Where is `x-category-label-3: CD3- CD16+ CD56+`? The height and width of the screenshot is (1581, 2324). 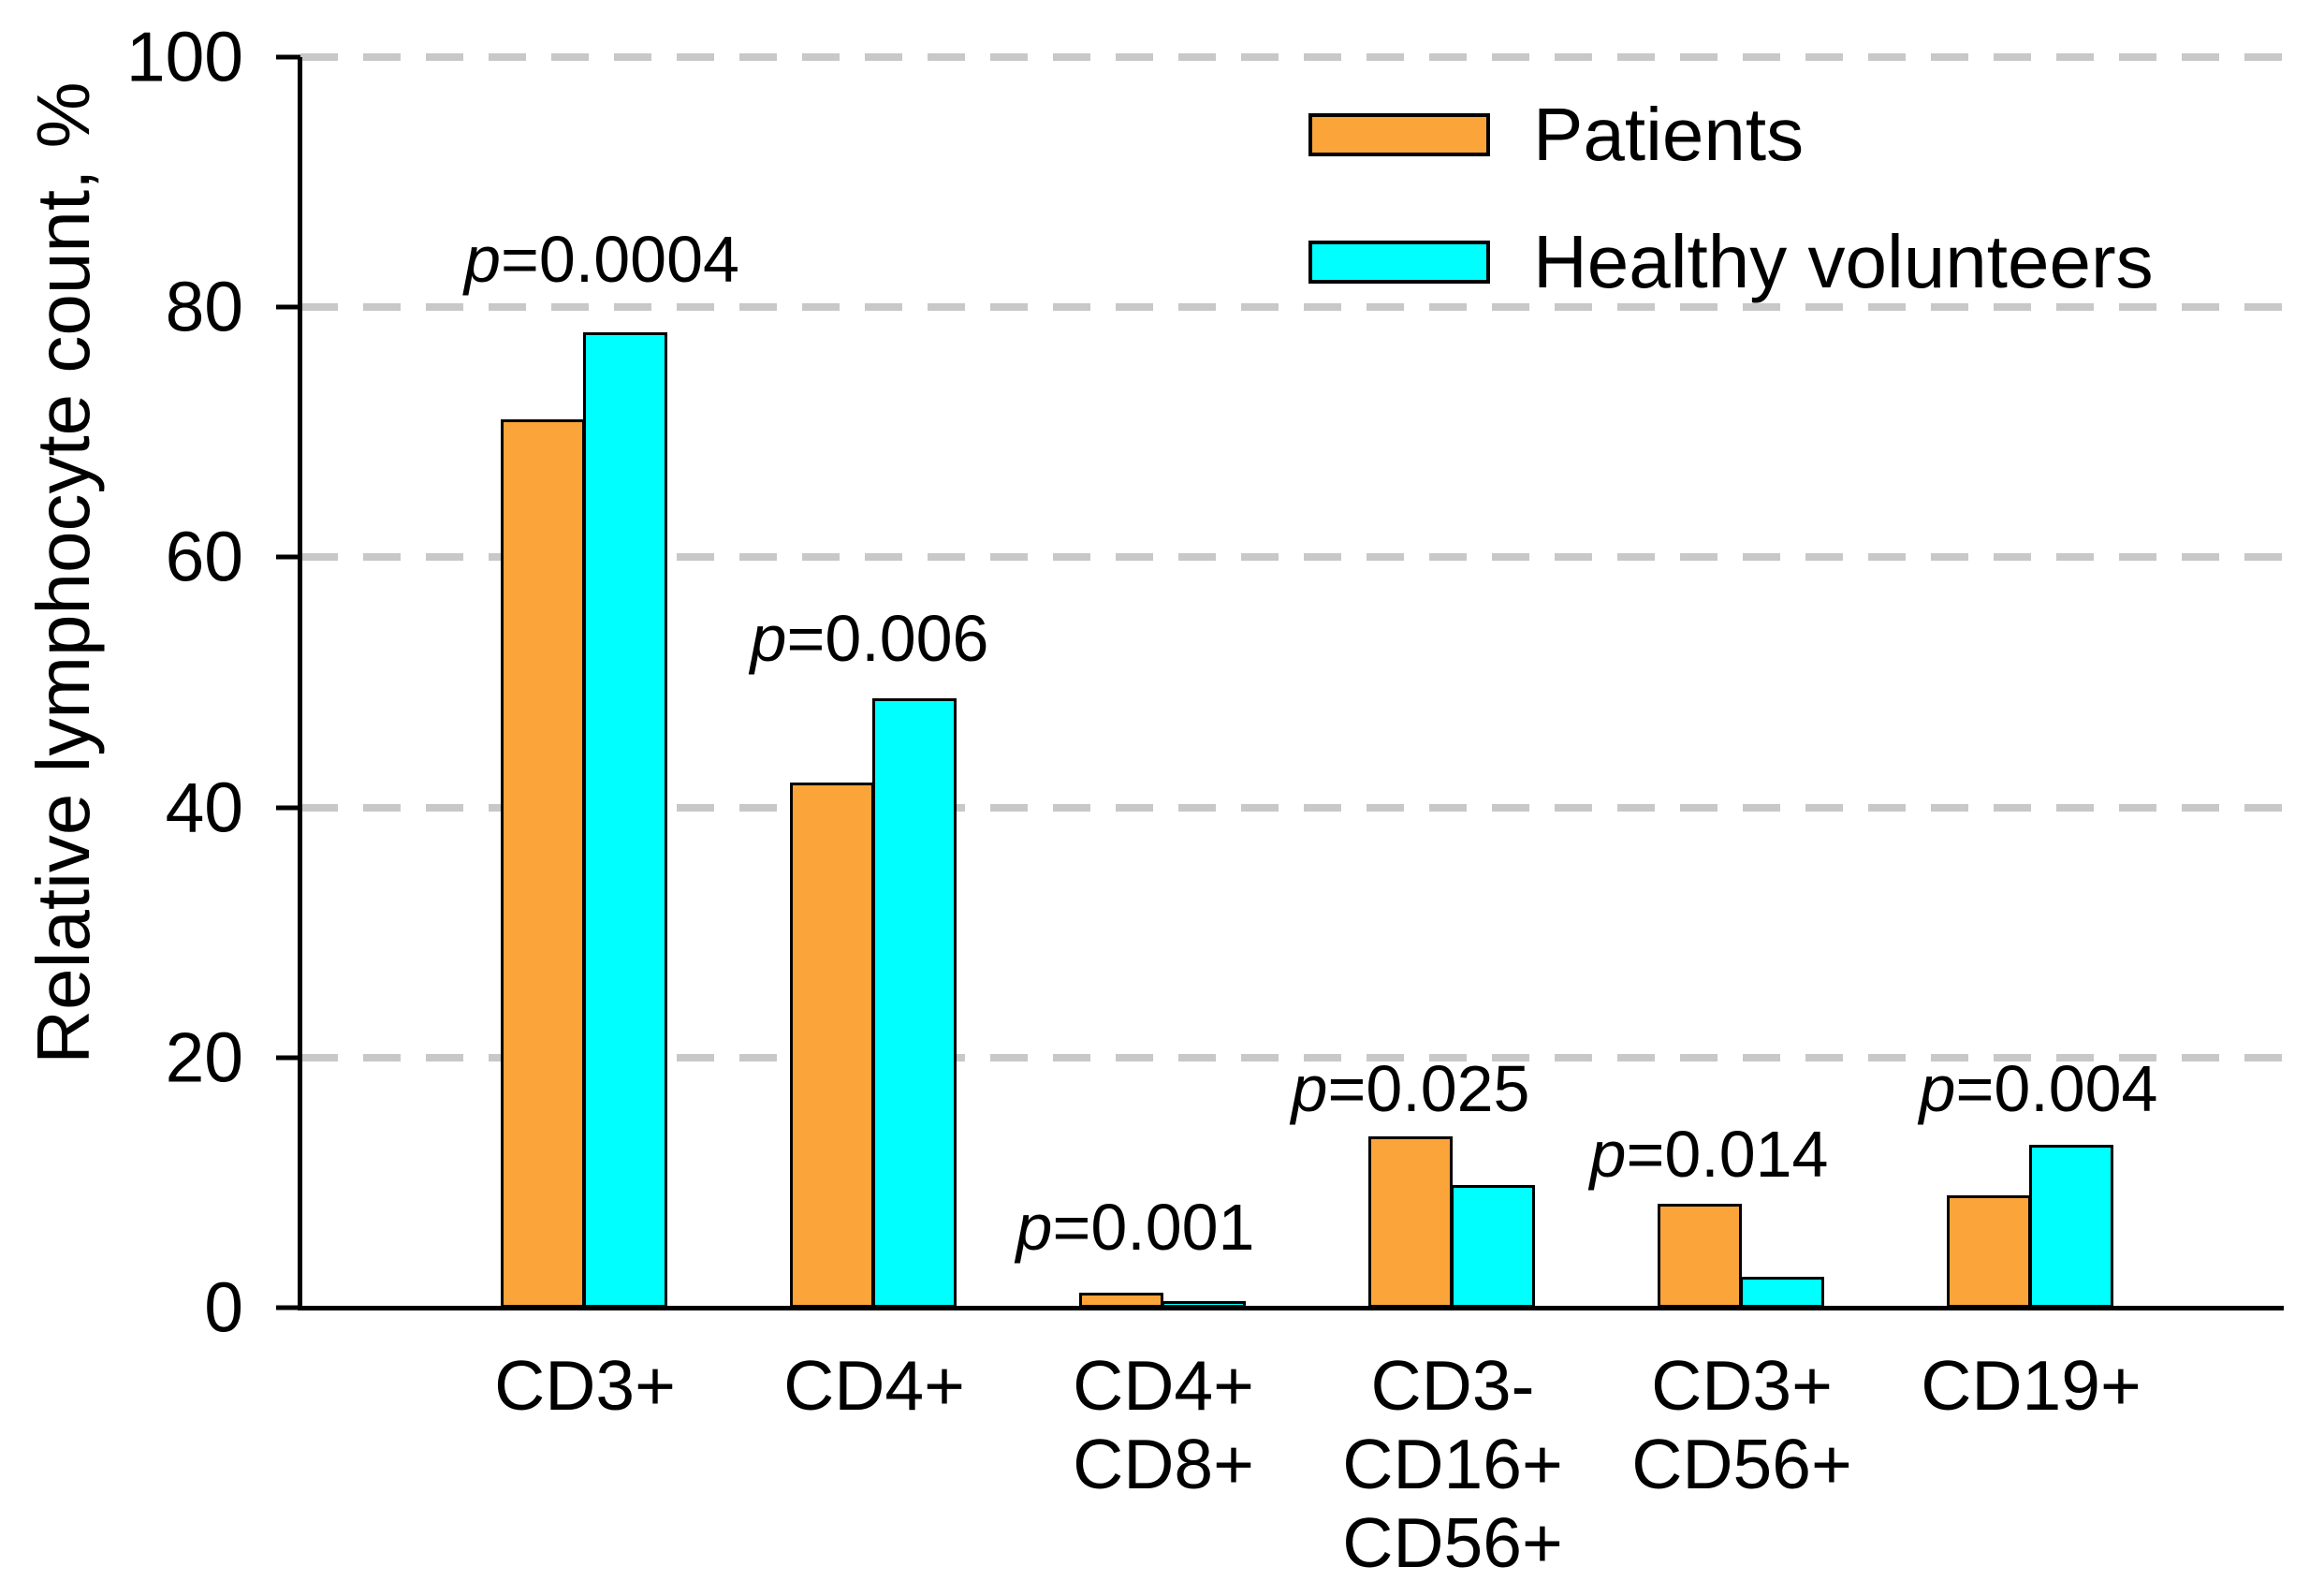 x-category-label-3: CD3- CD16+ CD56+ is located at coordinates (1452, 1463).